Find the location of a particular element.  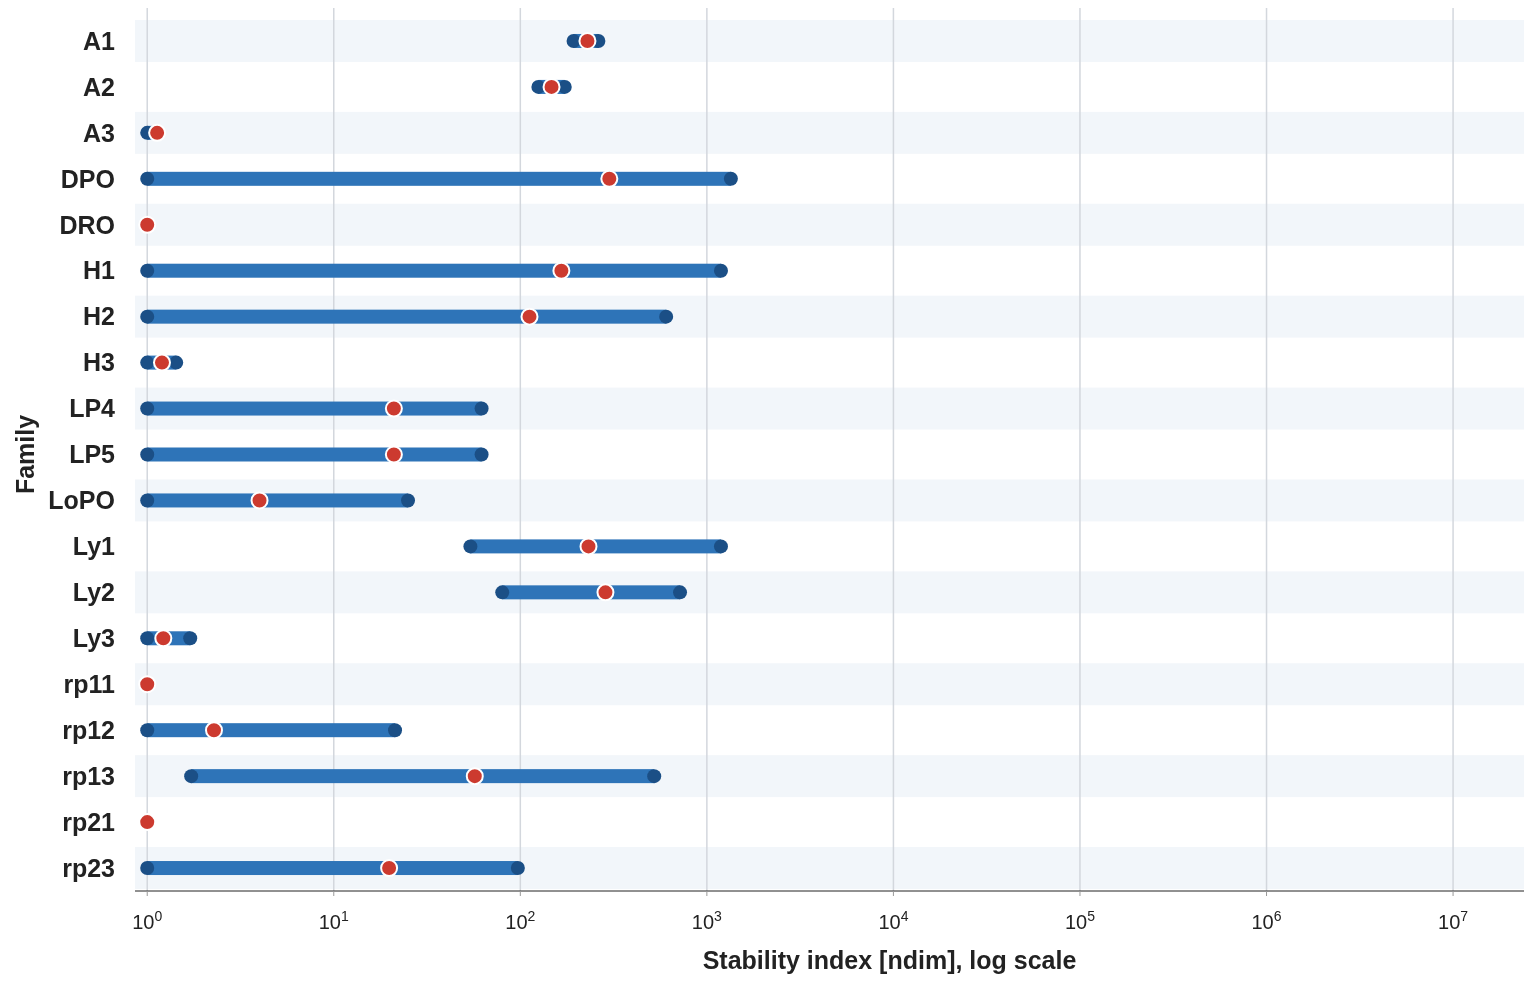

x-tick-label: 10$^{0}$ is located at coordinates (147, 920).